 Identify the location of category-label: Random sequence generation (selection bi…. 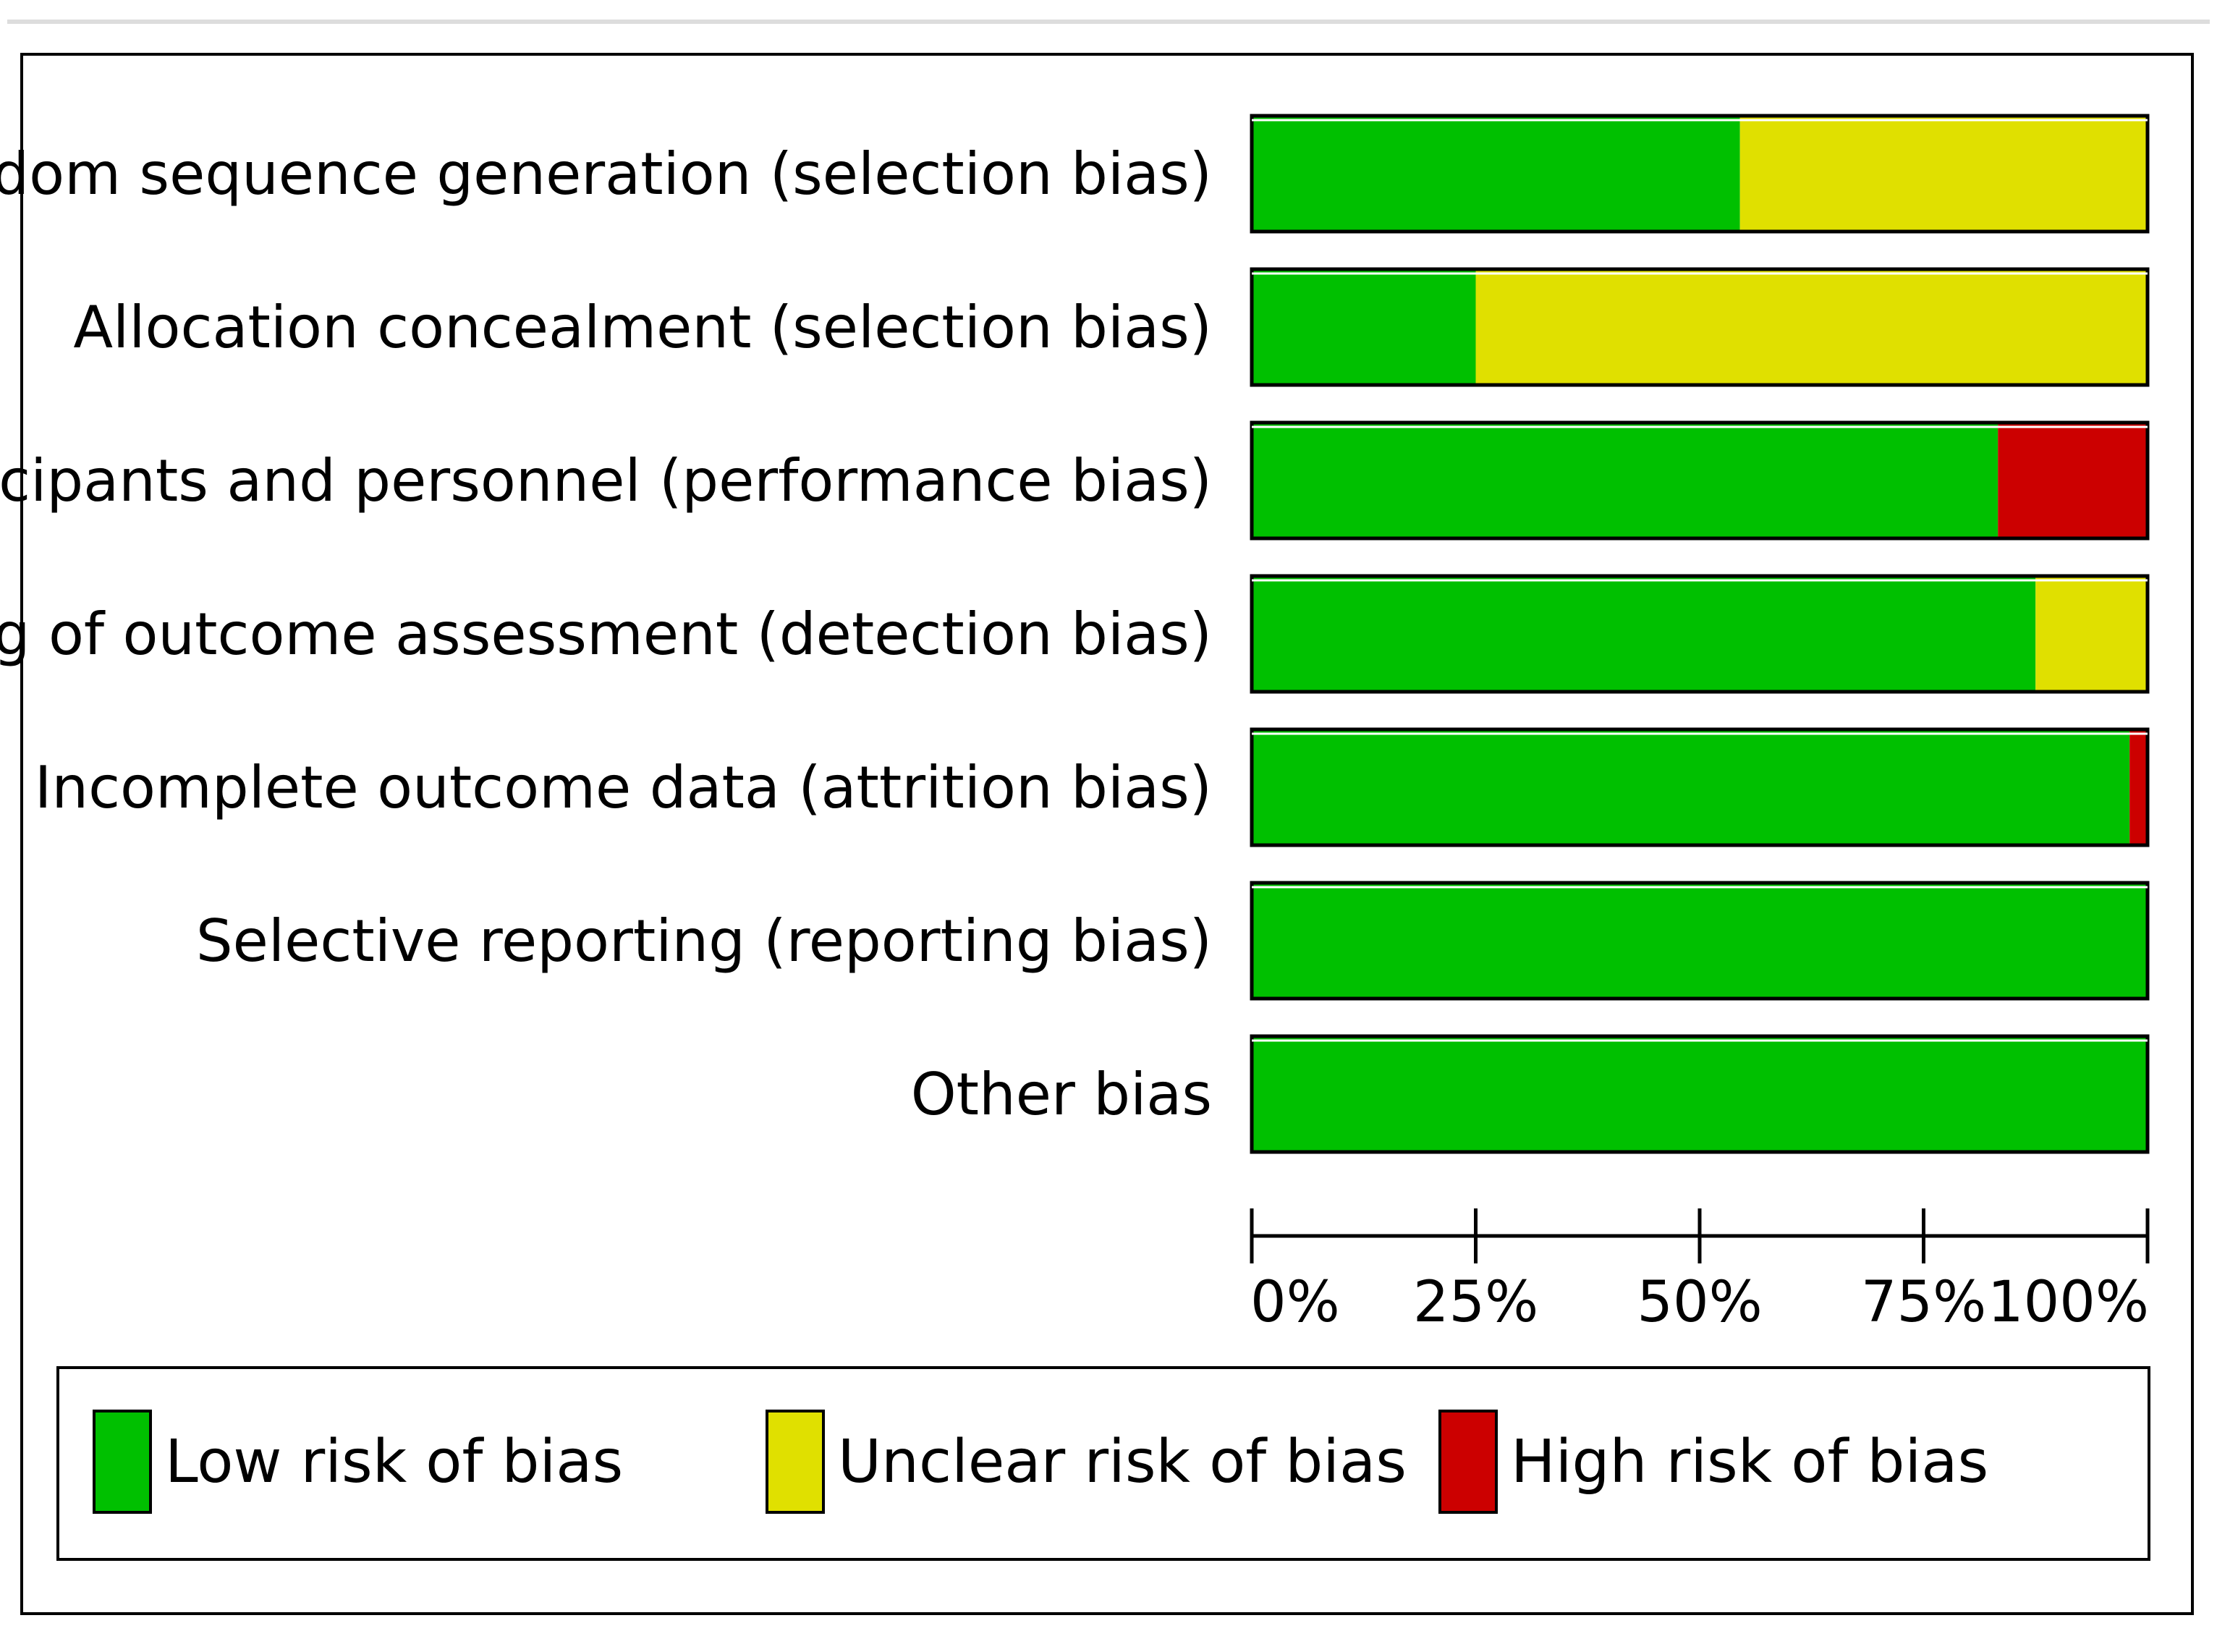
(606, 174).